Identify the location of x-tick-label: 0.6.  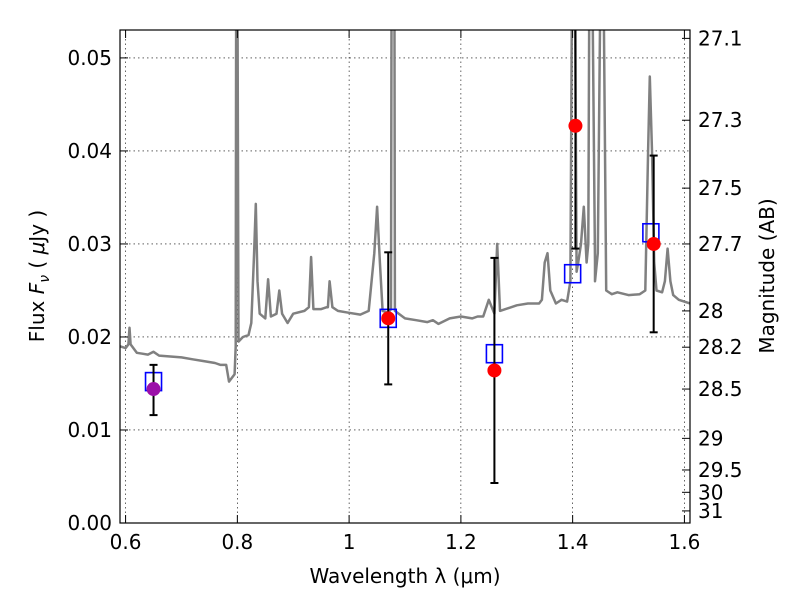
(126, 542).